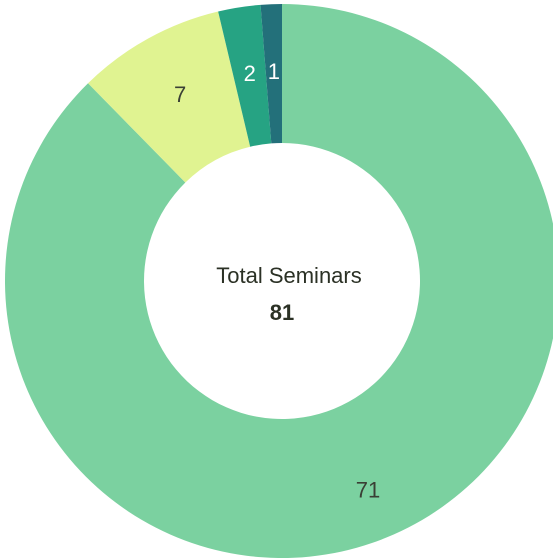  Describe the element at coordinates (274, 71) in the screenshot. I see `slice-label: 1` at that location.